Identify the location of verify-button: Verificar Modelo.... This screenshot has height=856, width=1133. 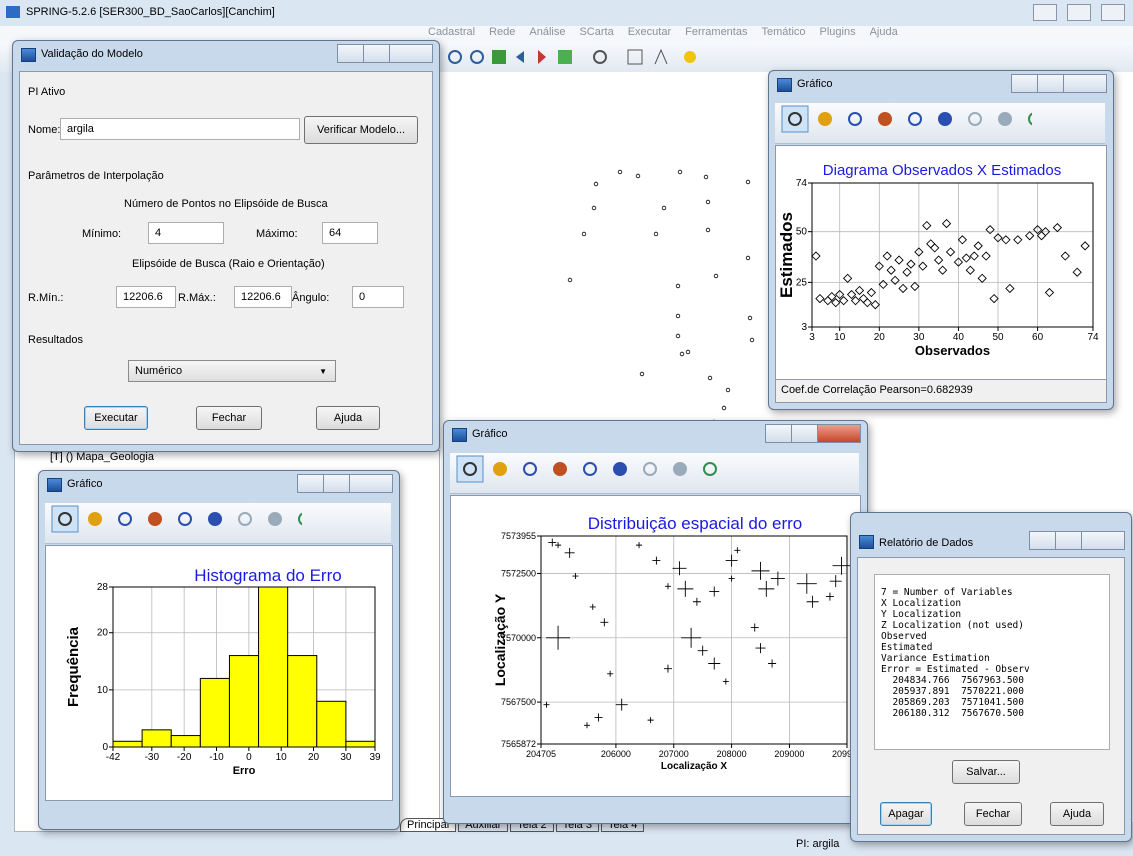
(361, 130).